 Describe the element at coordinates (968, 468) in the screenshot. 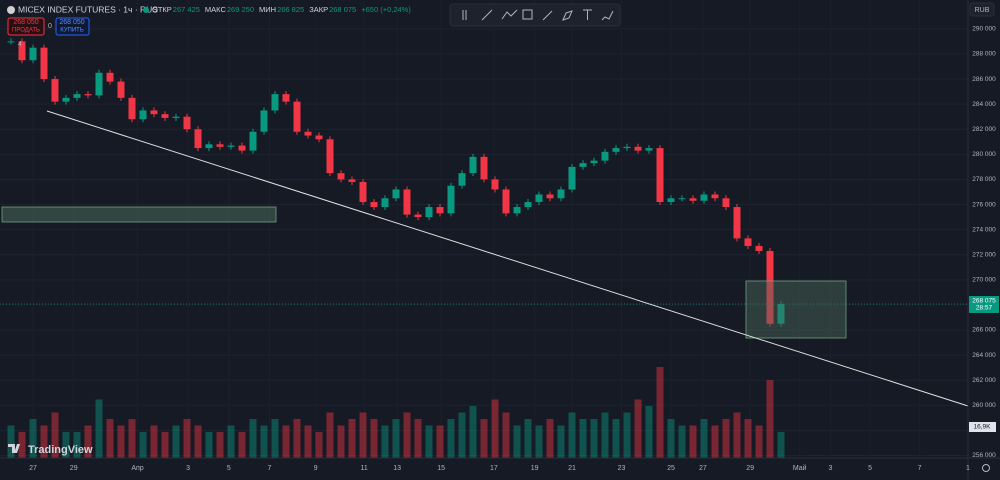

I see `x-tick-label: 1` at that location.